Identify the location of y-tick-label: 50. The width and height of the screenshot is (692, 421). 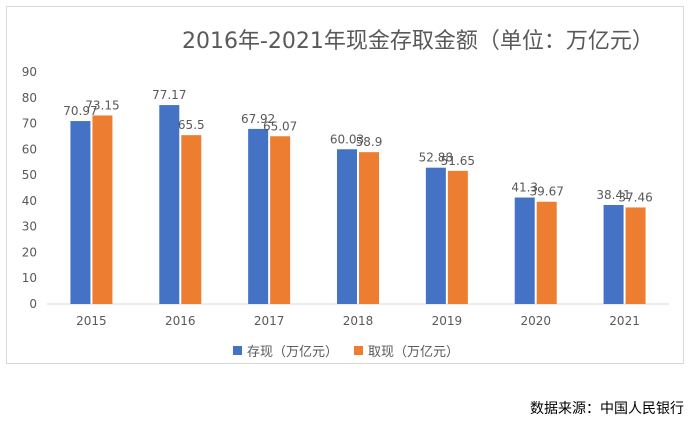
(29, 175).